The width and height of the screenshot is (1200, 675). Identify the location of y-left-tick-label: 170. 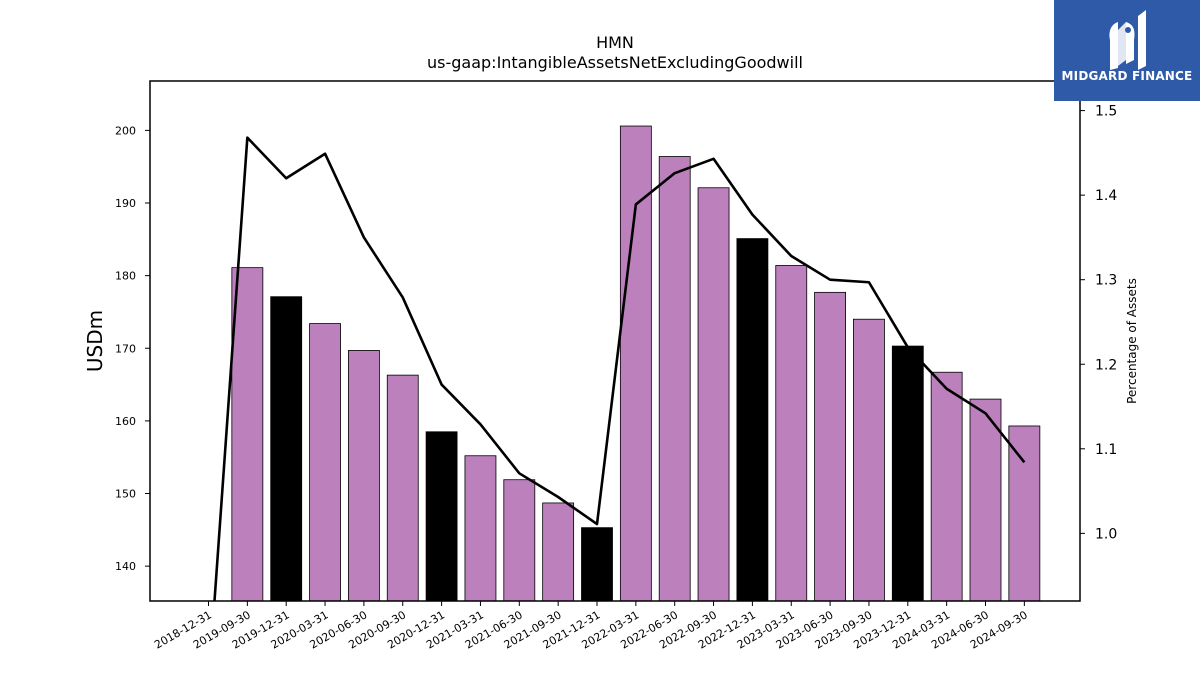
(125, 348).